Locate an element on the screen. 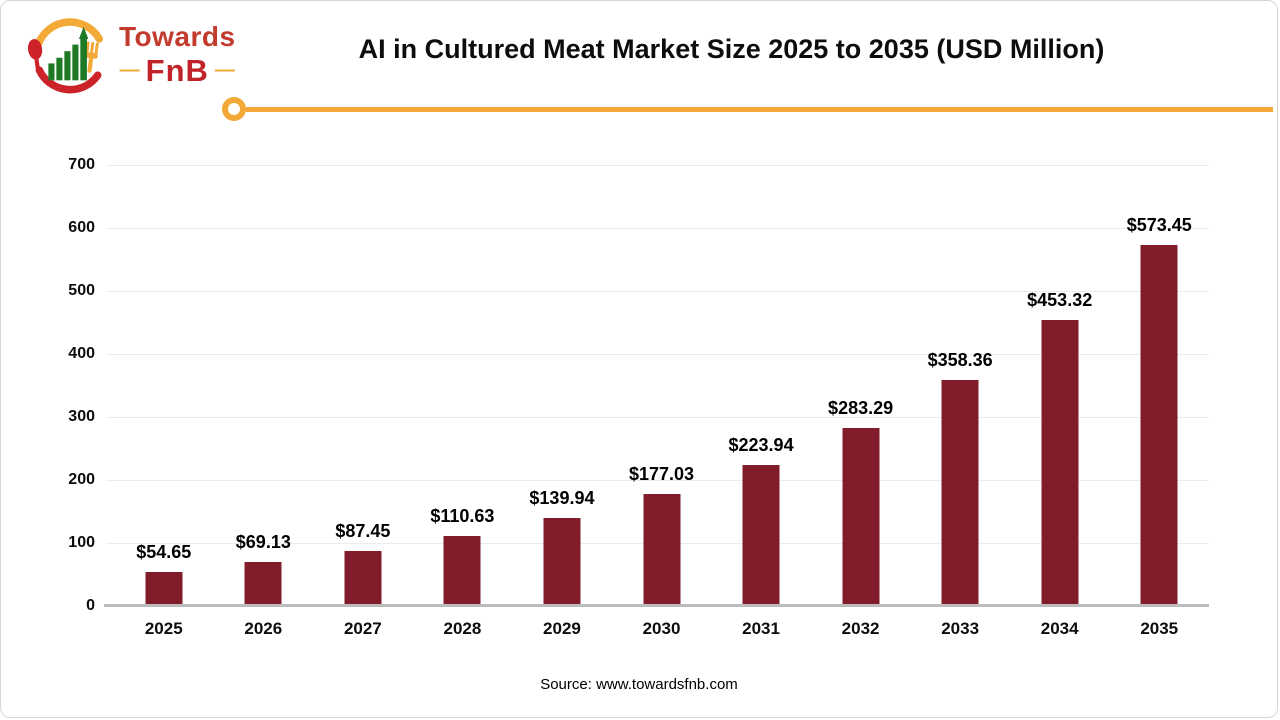 Image resolution: width=1280 pixels, height=720 pixels. x-axis-label: 2026 is located at coordinates (263, 628).